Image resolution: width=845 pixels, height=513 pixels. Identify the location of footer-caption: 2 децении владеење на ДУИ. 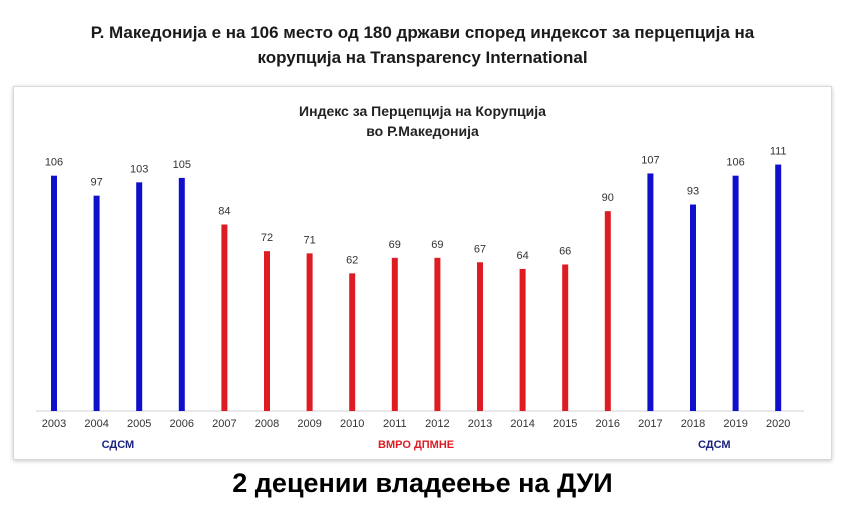
(422, 483).